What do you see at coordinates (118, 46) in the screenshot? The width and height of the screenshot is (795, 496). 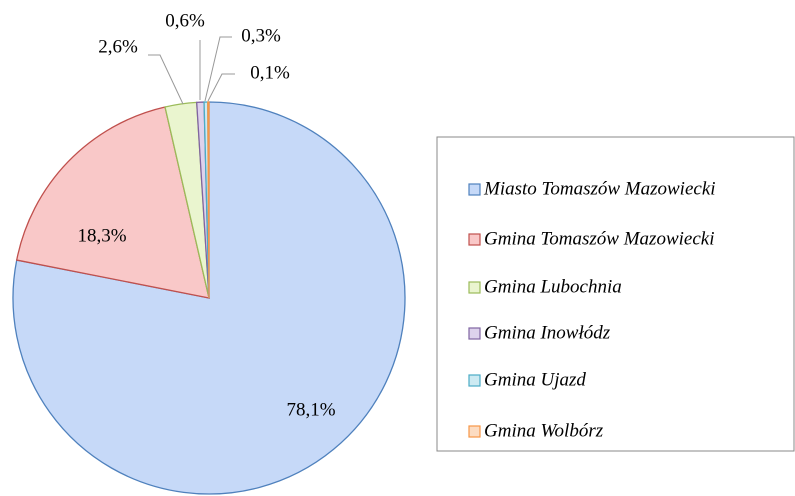 I see `data-label: 2,6%` at bounding box center [118, 46].